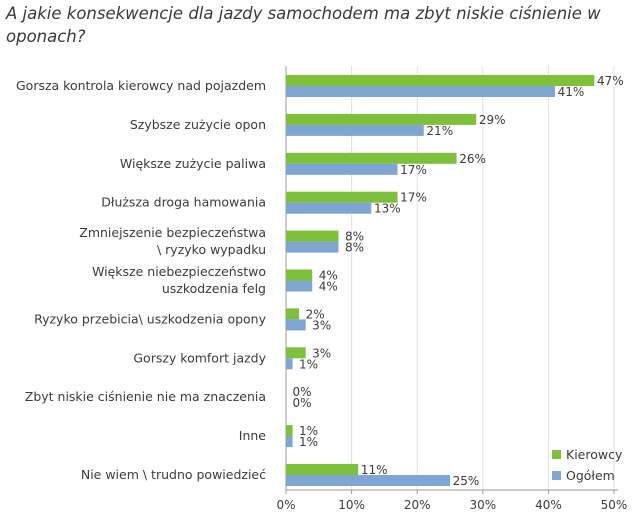 This screenshot has width=640, height=521. I want to click on category-label: Dłuższa droga hamowania, so click(183, 202).